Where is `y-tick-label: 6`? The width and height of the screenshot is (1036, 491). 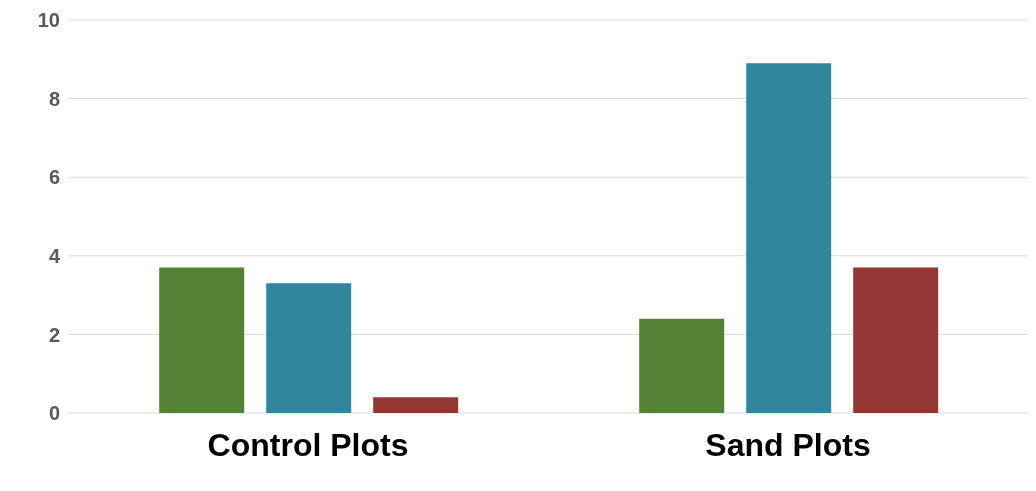
y-tick-label: 6 is located at coordinates (54, 177).